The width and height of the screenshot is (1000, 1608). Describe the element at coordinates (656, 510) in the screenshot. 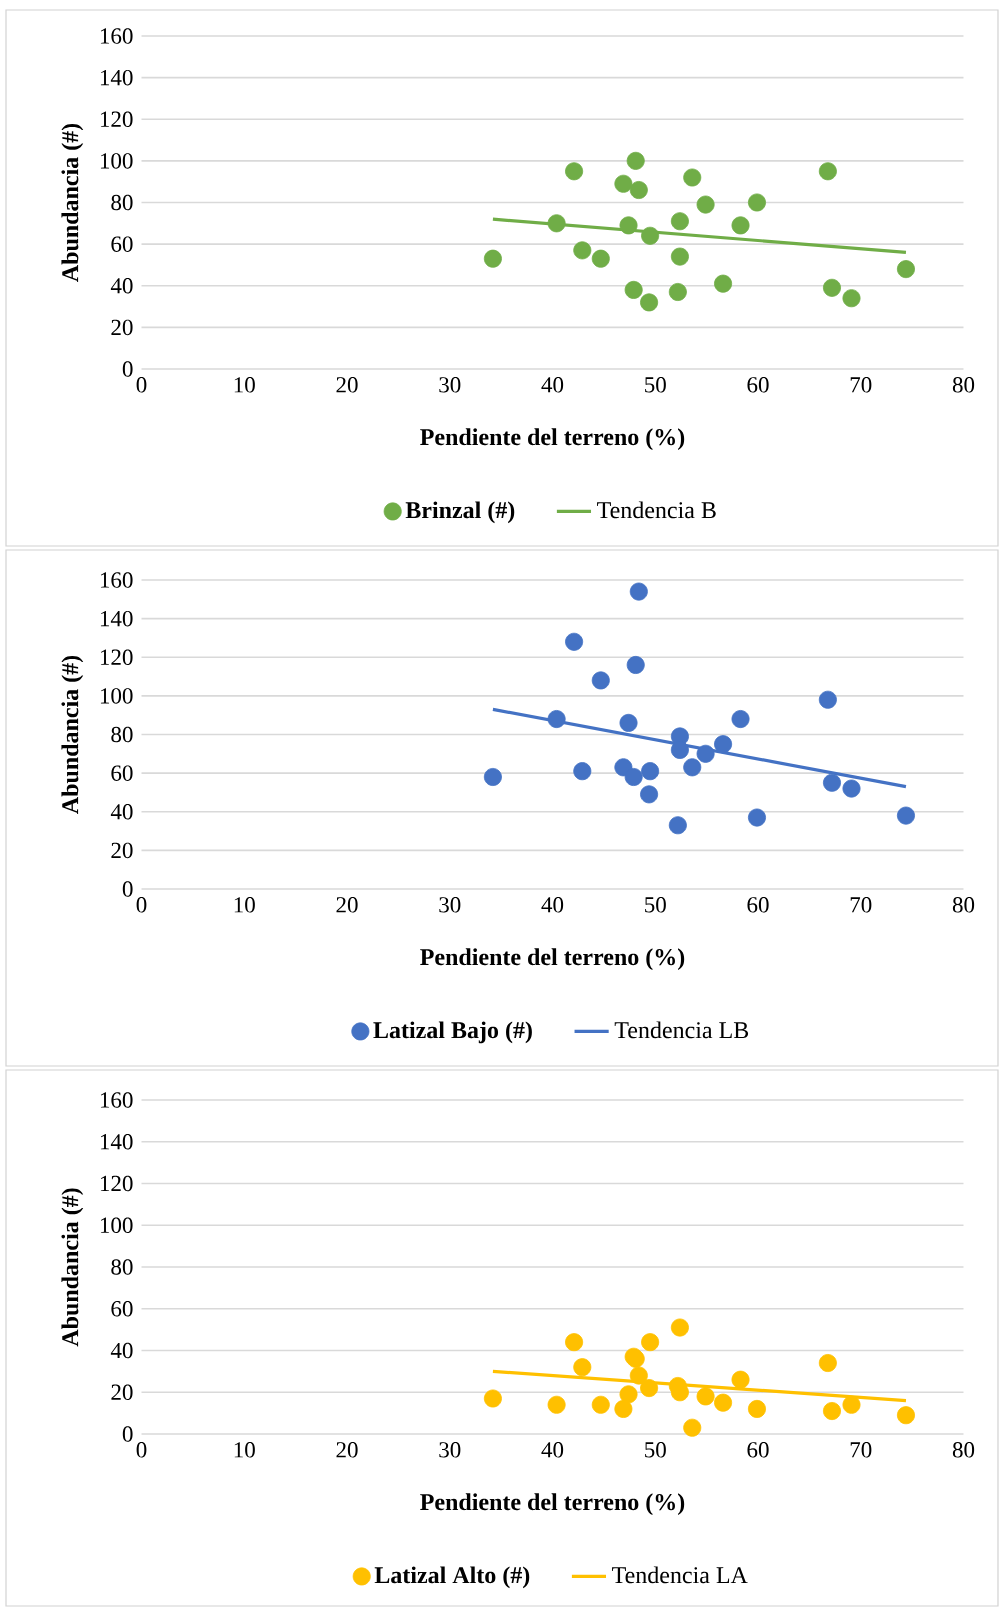

I see `legend-label: Tendencia B` at that location.